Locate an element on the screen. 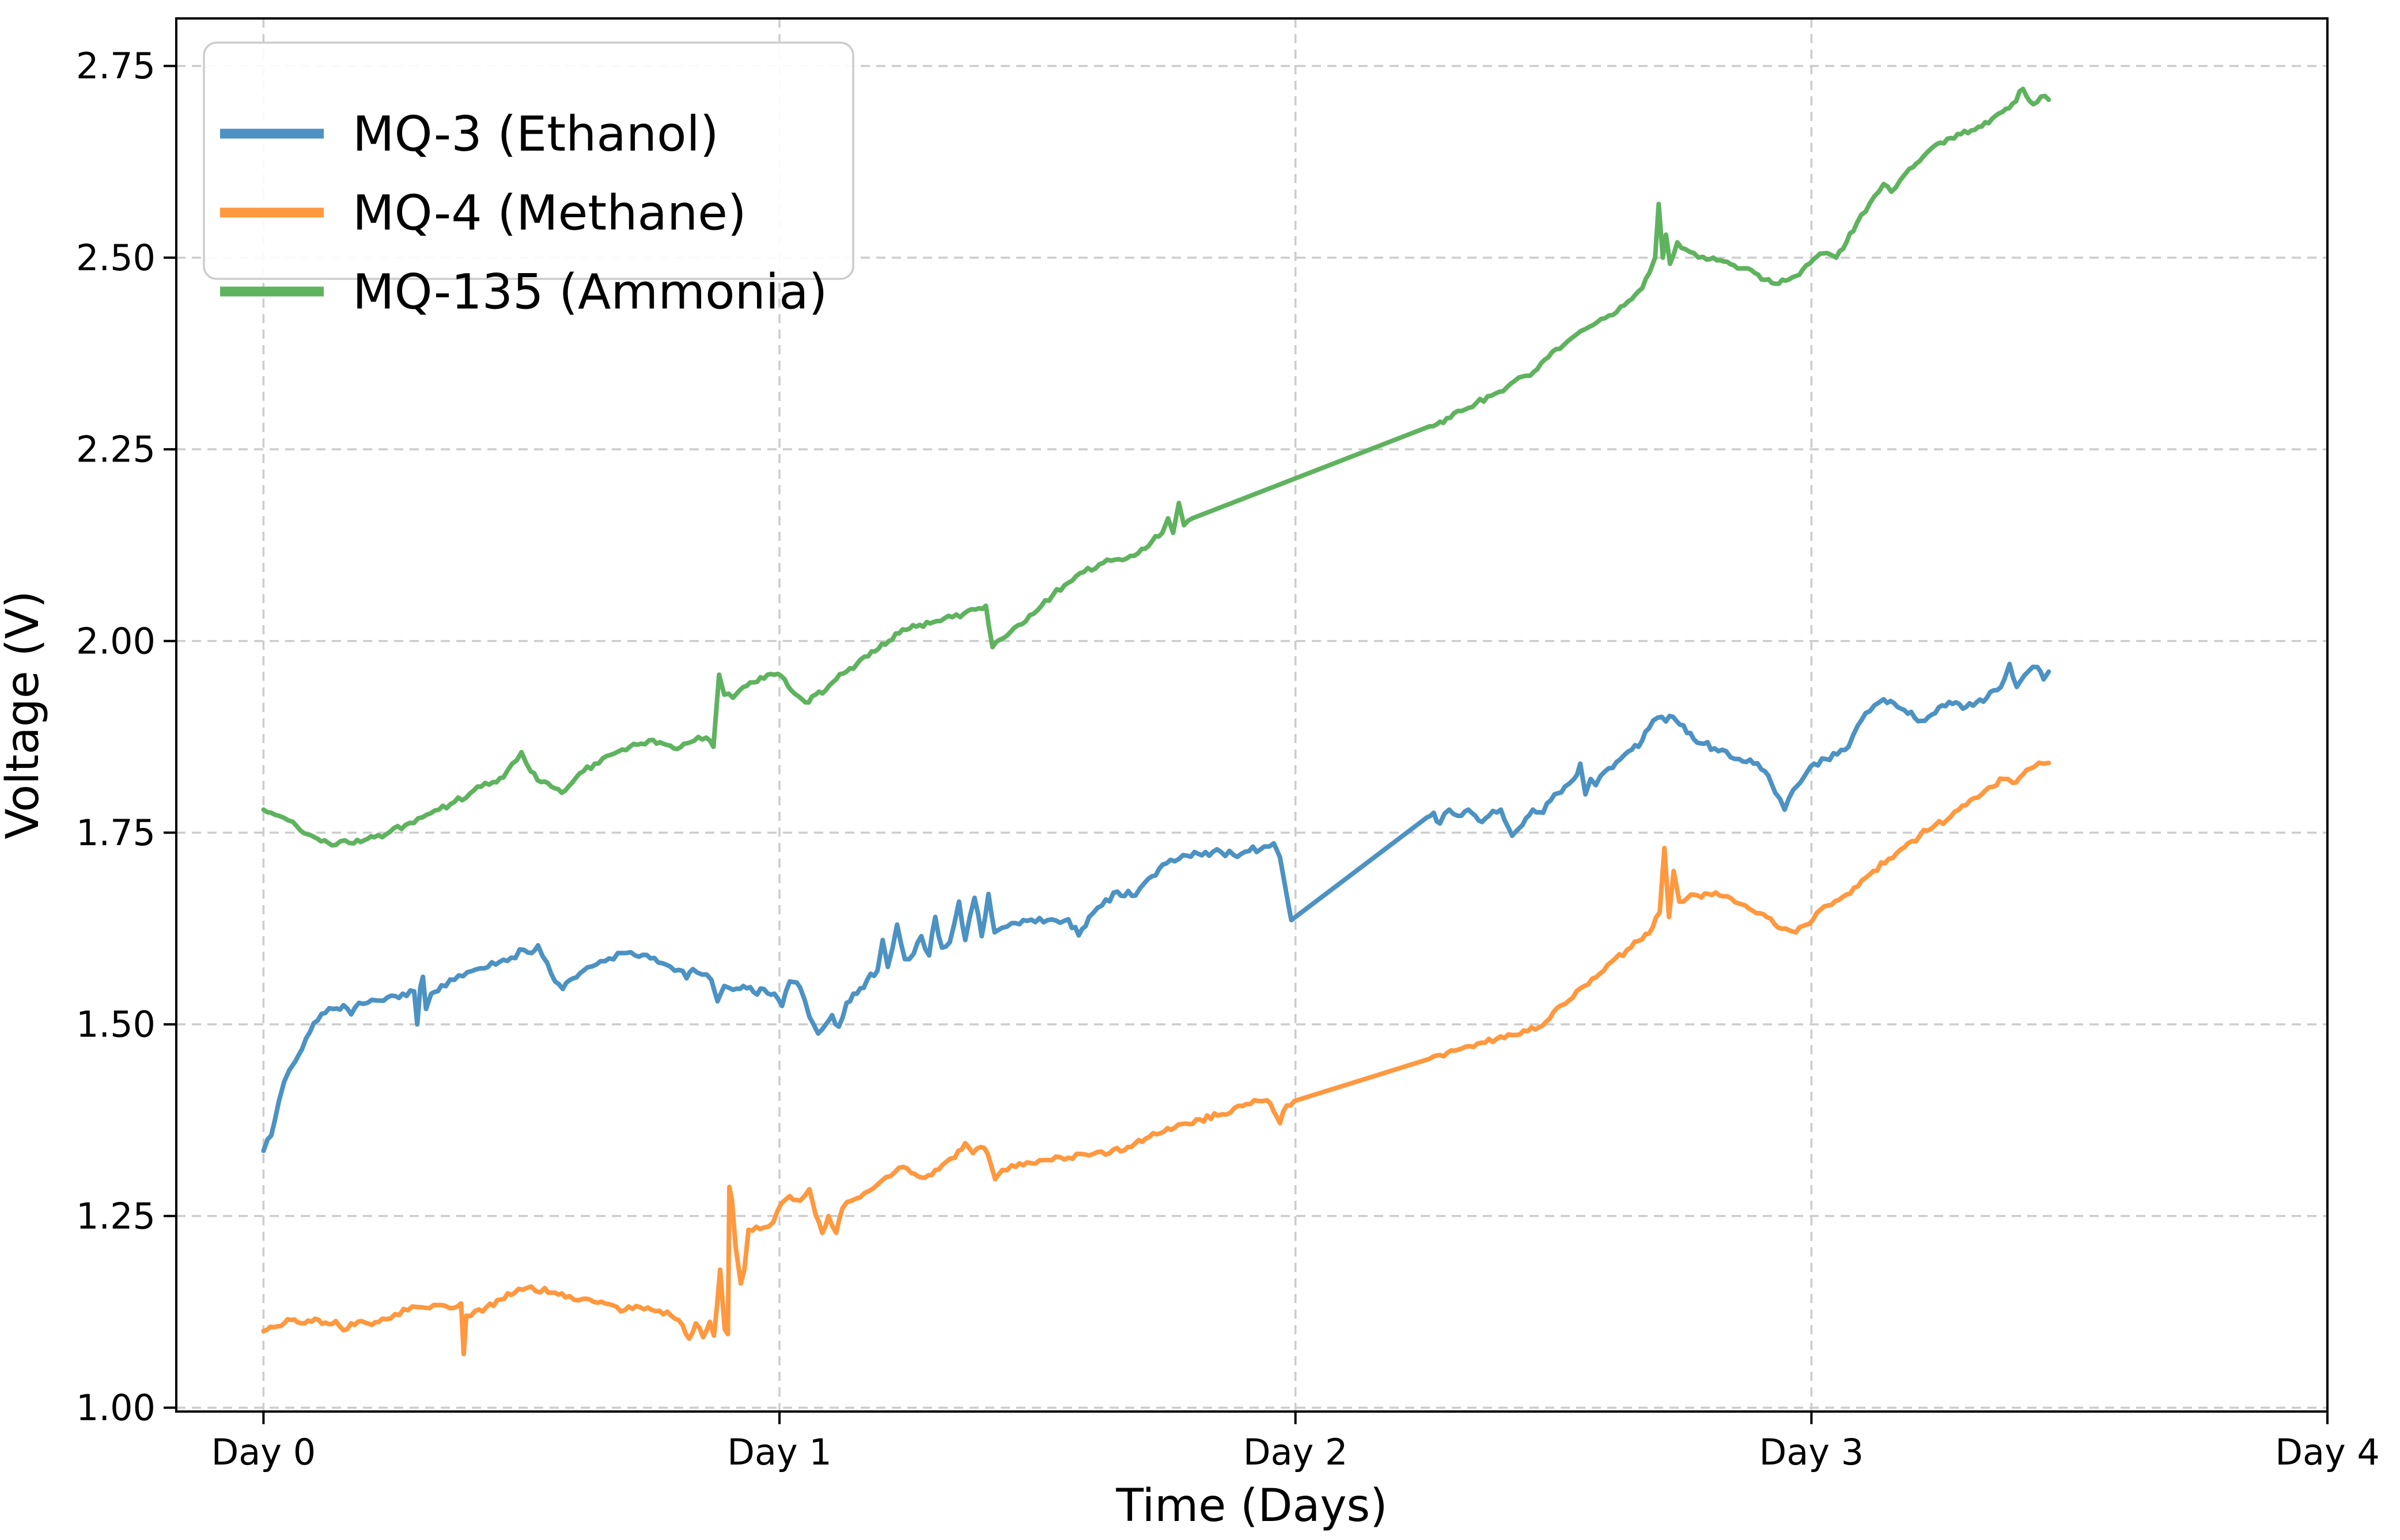 This screenshot has height=1540, width=2400. y-tick-label: 1.75 is located at coordinates (116, 833).